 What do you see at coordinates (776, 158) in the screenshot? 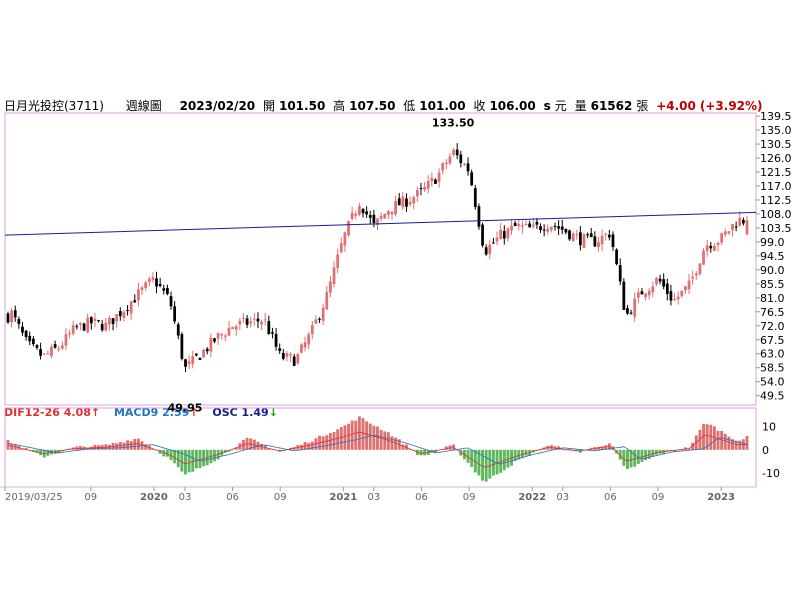
I see `price-tick-label: 126.0` at bounding box center [776, 158].